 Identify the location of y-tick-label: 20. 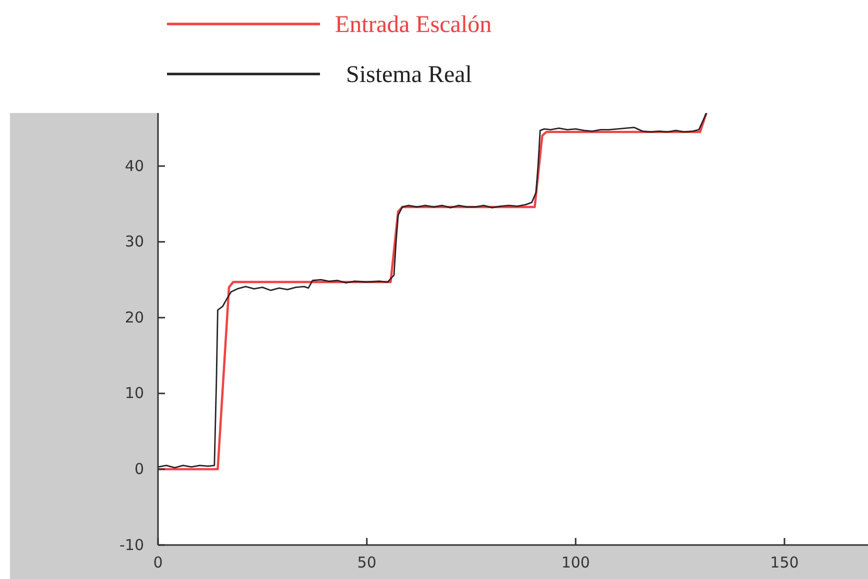
(134, 317).